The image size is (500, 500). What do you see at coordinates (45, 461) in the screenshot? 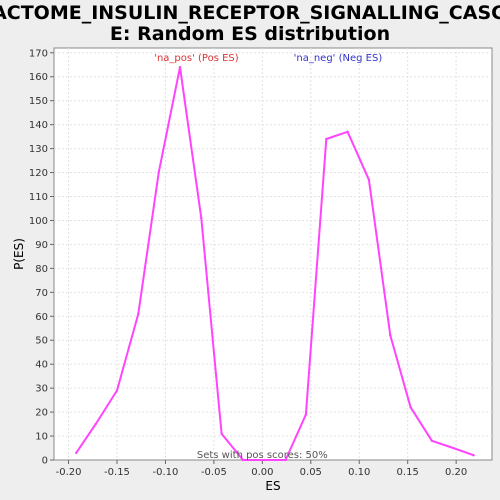
I see `y-tick-label: 0` at bounding box center [45, 461].